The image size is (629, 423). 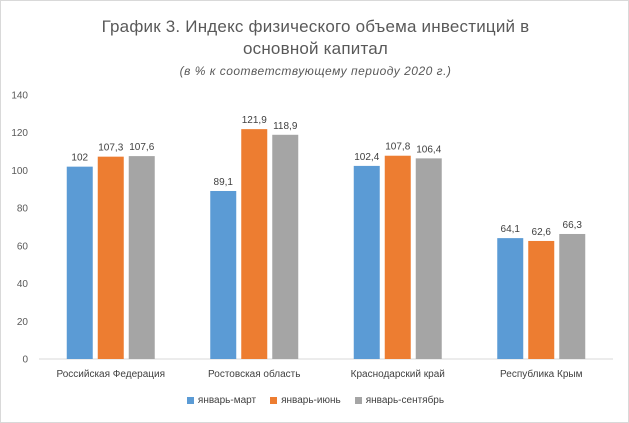 I want to click on data-label-0-2: 107,6, so click(x=141, y=147).